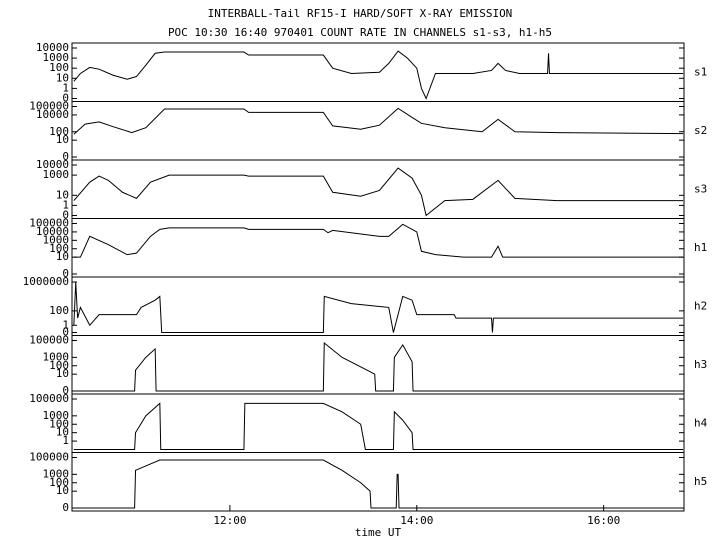  Describe the element at coordinates (46, 281) in the screenshot. I see `y-tick-label: 1000000` at that location.